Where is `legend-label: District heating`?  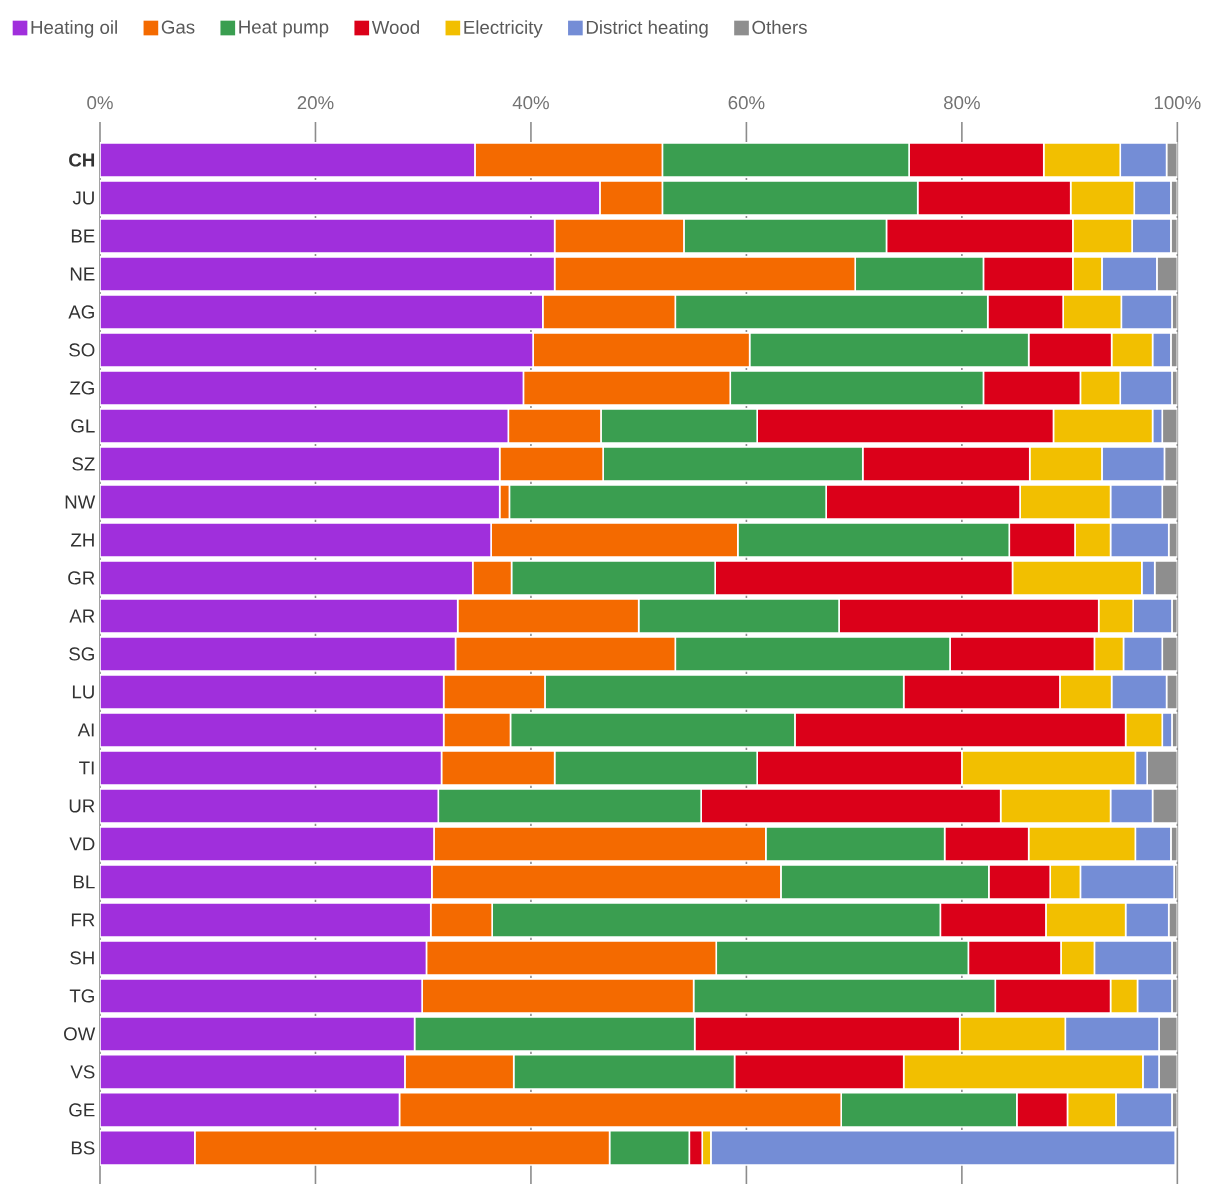
legend-label: District heating is located at coordinates (647, 29).